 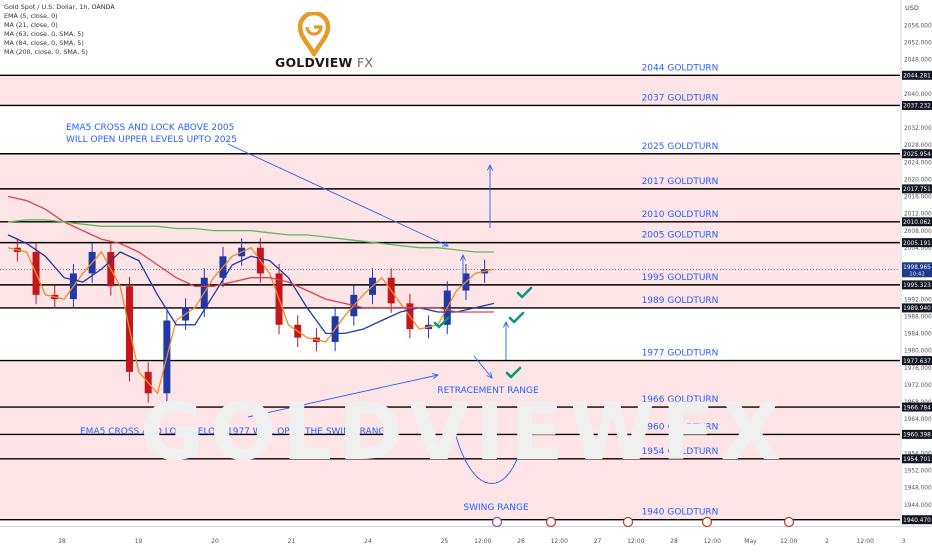 I want to click on goldturn-label: 1960 GOLDTURN, so click(x=680, y=427).